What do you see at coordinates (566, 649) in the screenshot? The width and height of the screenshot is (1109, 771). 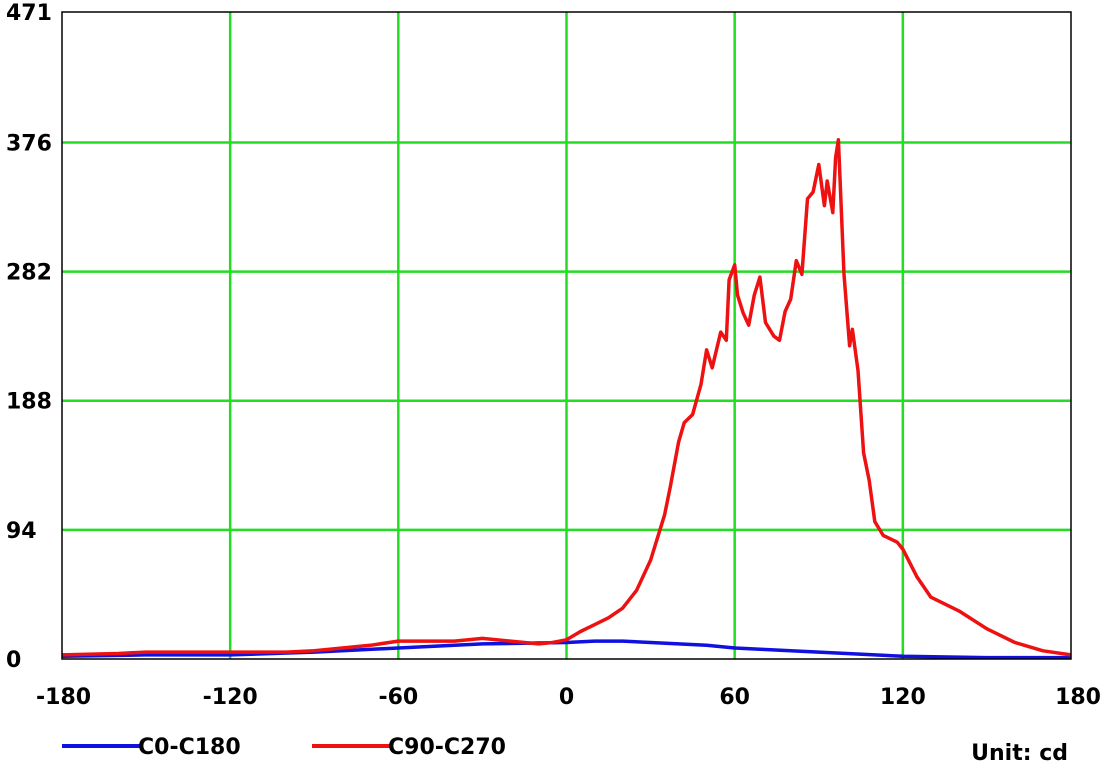 I see `series-line-c0-c180` at bounding box center [566, 649].